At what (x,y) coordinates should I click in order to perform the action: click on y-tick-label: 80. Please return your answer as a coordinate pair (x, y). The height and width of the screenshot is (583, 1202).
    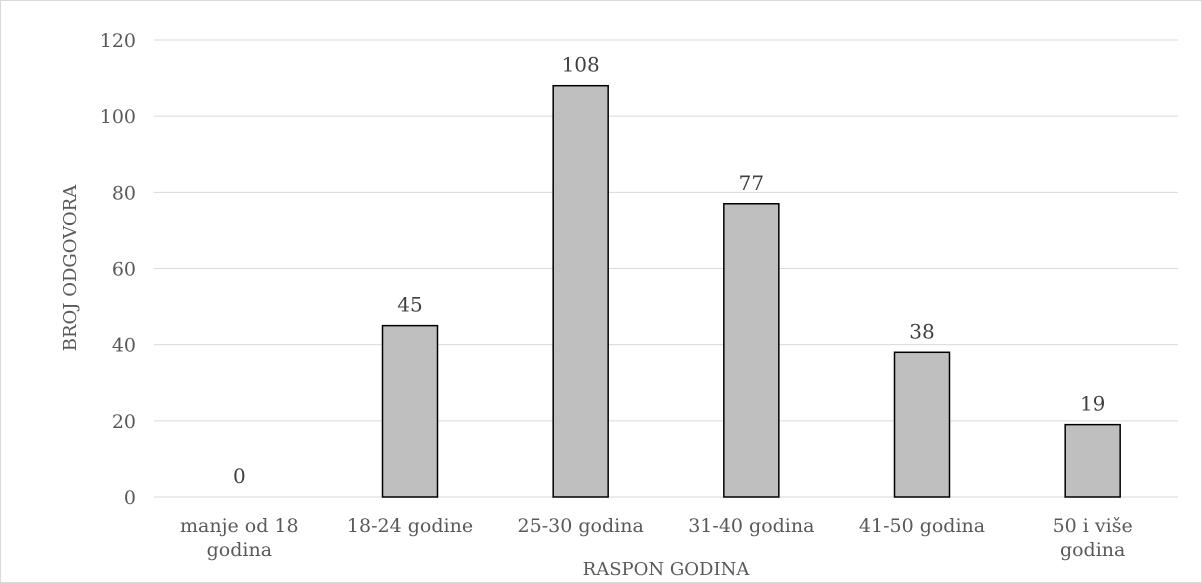
    Looking at the image, I should click on (124, 193).